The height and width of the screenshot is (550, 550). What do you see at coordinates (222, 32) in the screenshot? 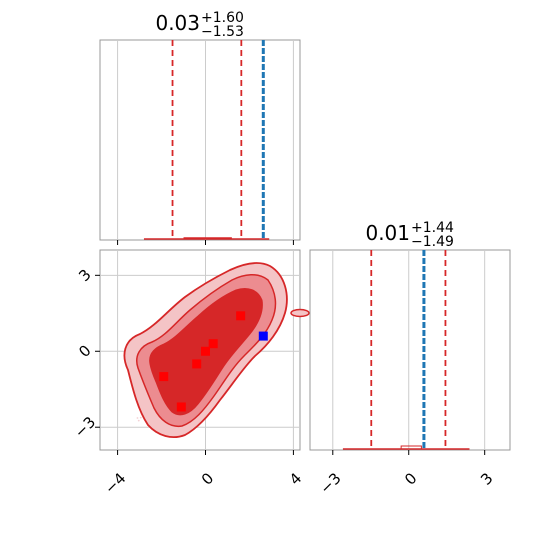
I see `title-param0-minus: −1.53` at bounding box center [222, 32].